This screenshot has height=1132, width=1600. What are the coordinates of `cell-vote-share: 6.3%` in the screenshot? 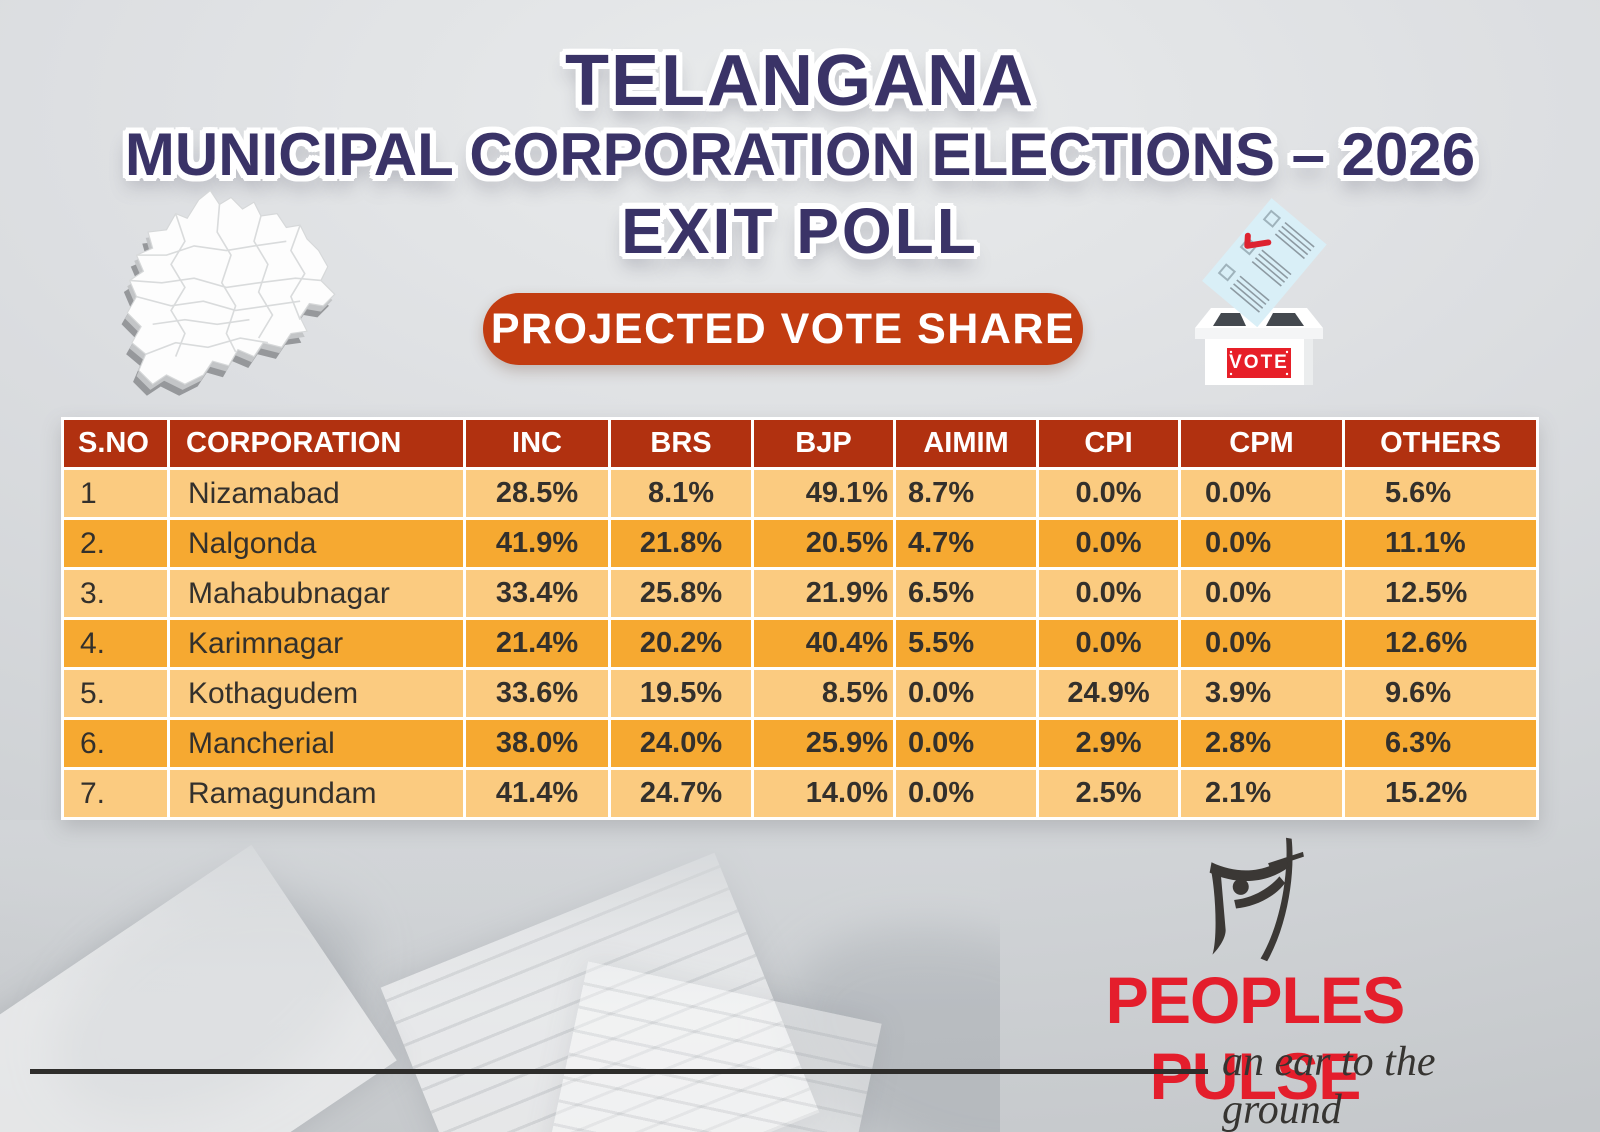 It's located at (1440, 743).